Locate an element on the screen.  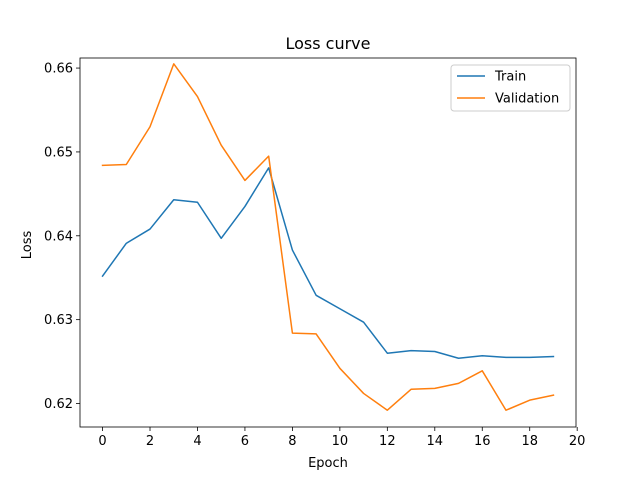
legend: Train Validation is located at coordinates (510, 88).